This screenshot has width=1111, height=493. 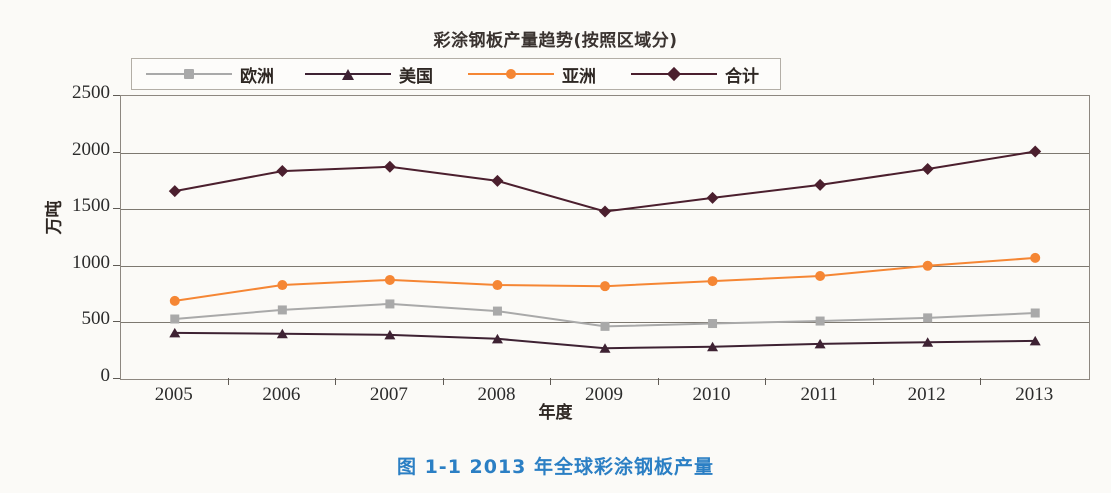 I want to click on x-tick-label: 2013, so click(x=1034, y=394).